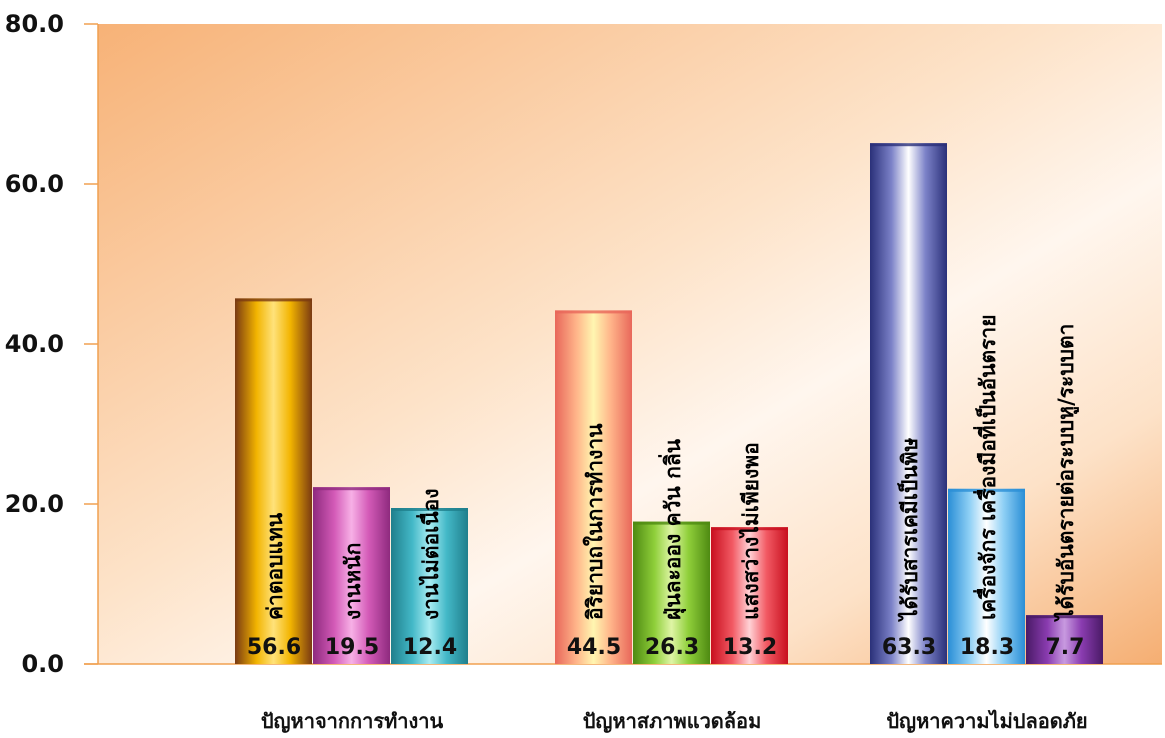 This screenshot has width=1165, height=738. I want to click on bar-value-label: 44.5, so click(594, 647).